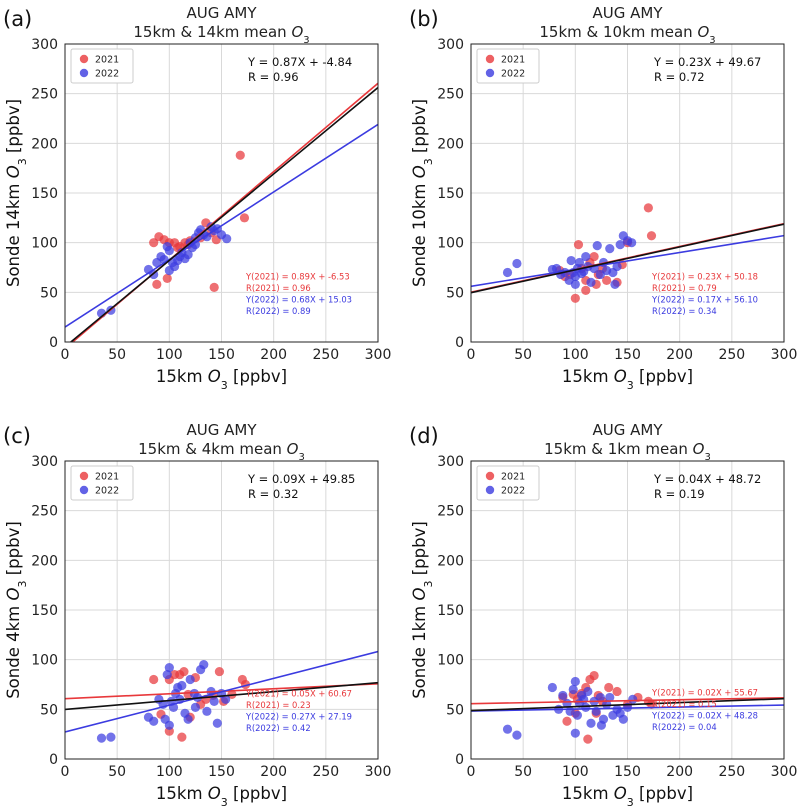 The width and height of the screenshot is (800, 806). What do you see at coordinates (298, 716) in the screenshot?
I see `fit-stat-2022: Y(2022) = 0.27X + 27.19` at bounding box center [298, 716].